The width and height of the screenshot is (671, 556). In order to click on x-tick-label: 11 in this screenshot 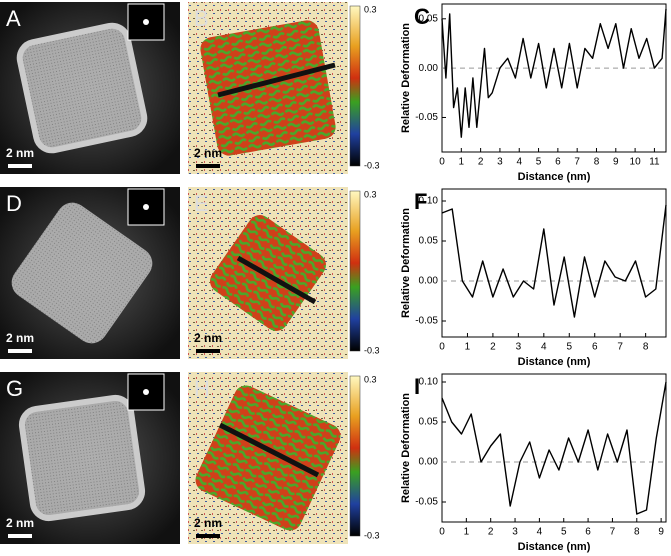, I will do `click(654, 162)`.